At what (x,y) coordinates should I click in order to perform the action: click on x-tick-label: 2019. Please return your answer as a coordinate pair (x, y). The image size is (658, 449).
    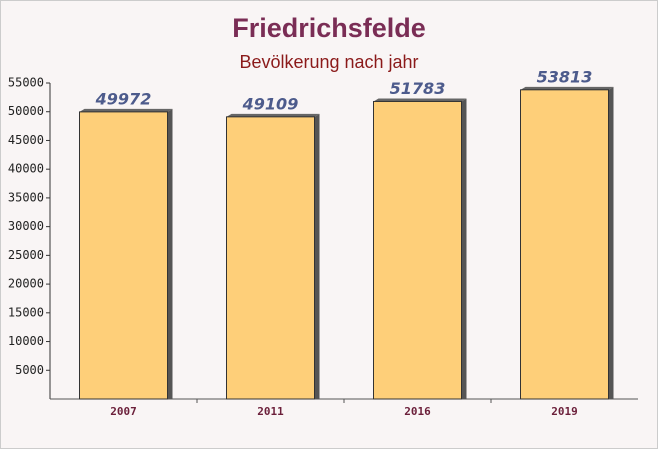
    Looking at the image, I should click on (564, 411).